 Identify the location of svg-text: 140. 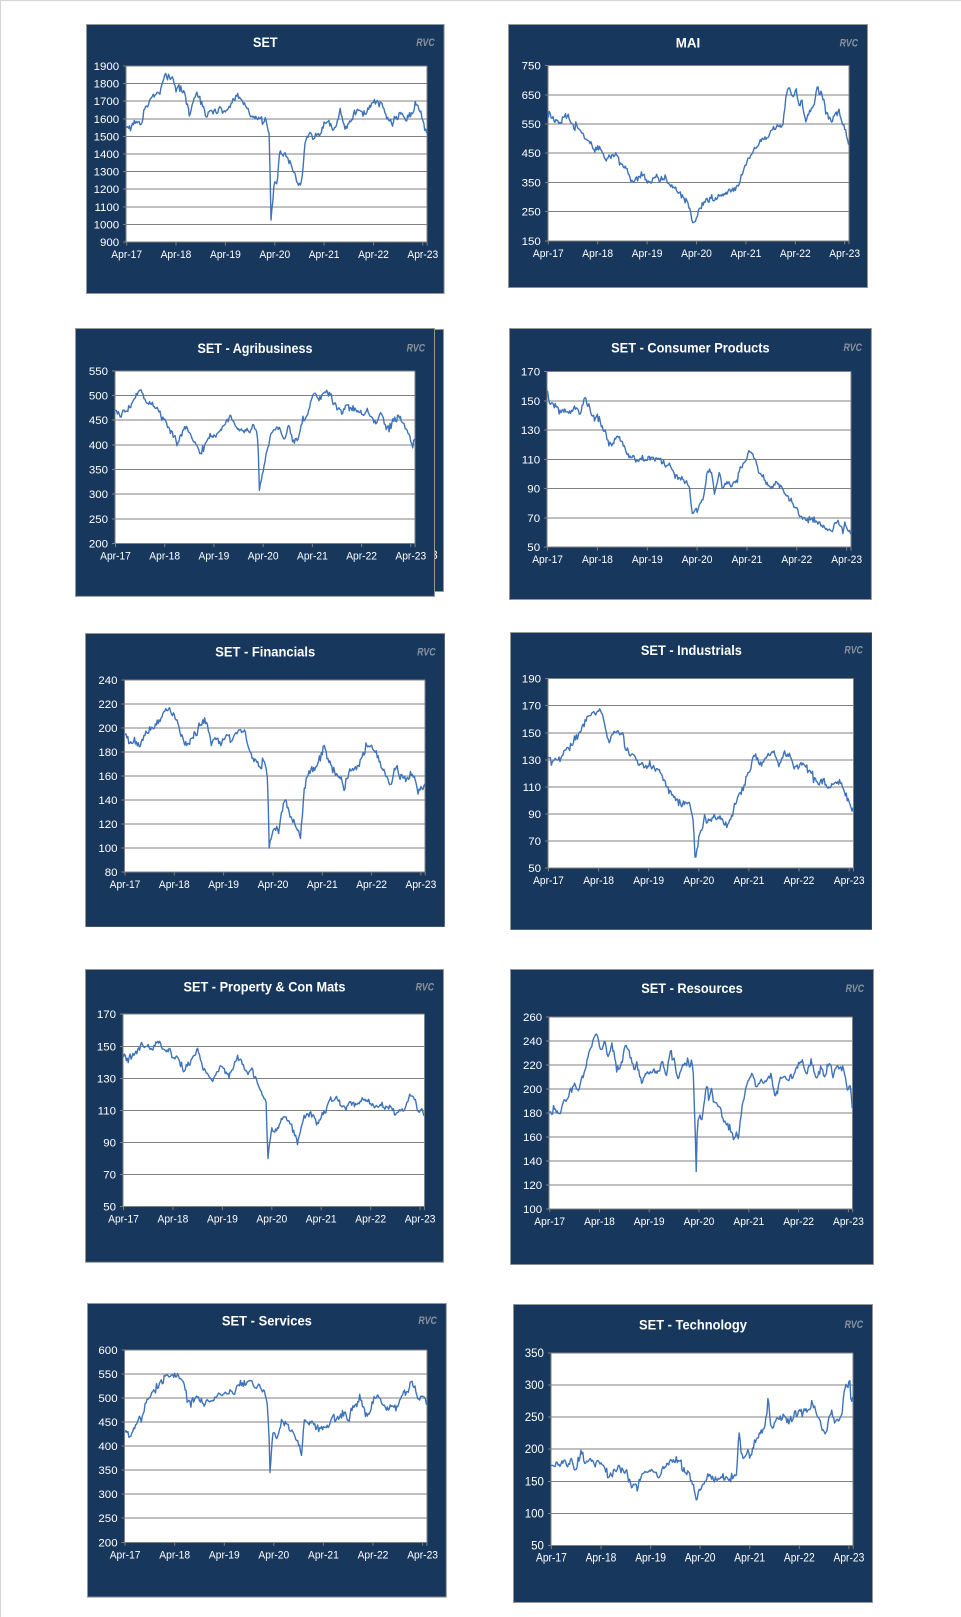
(532, 1162).